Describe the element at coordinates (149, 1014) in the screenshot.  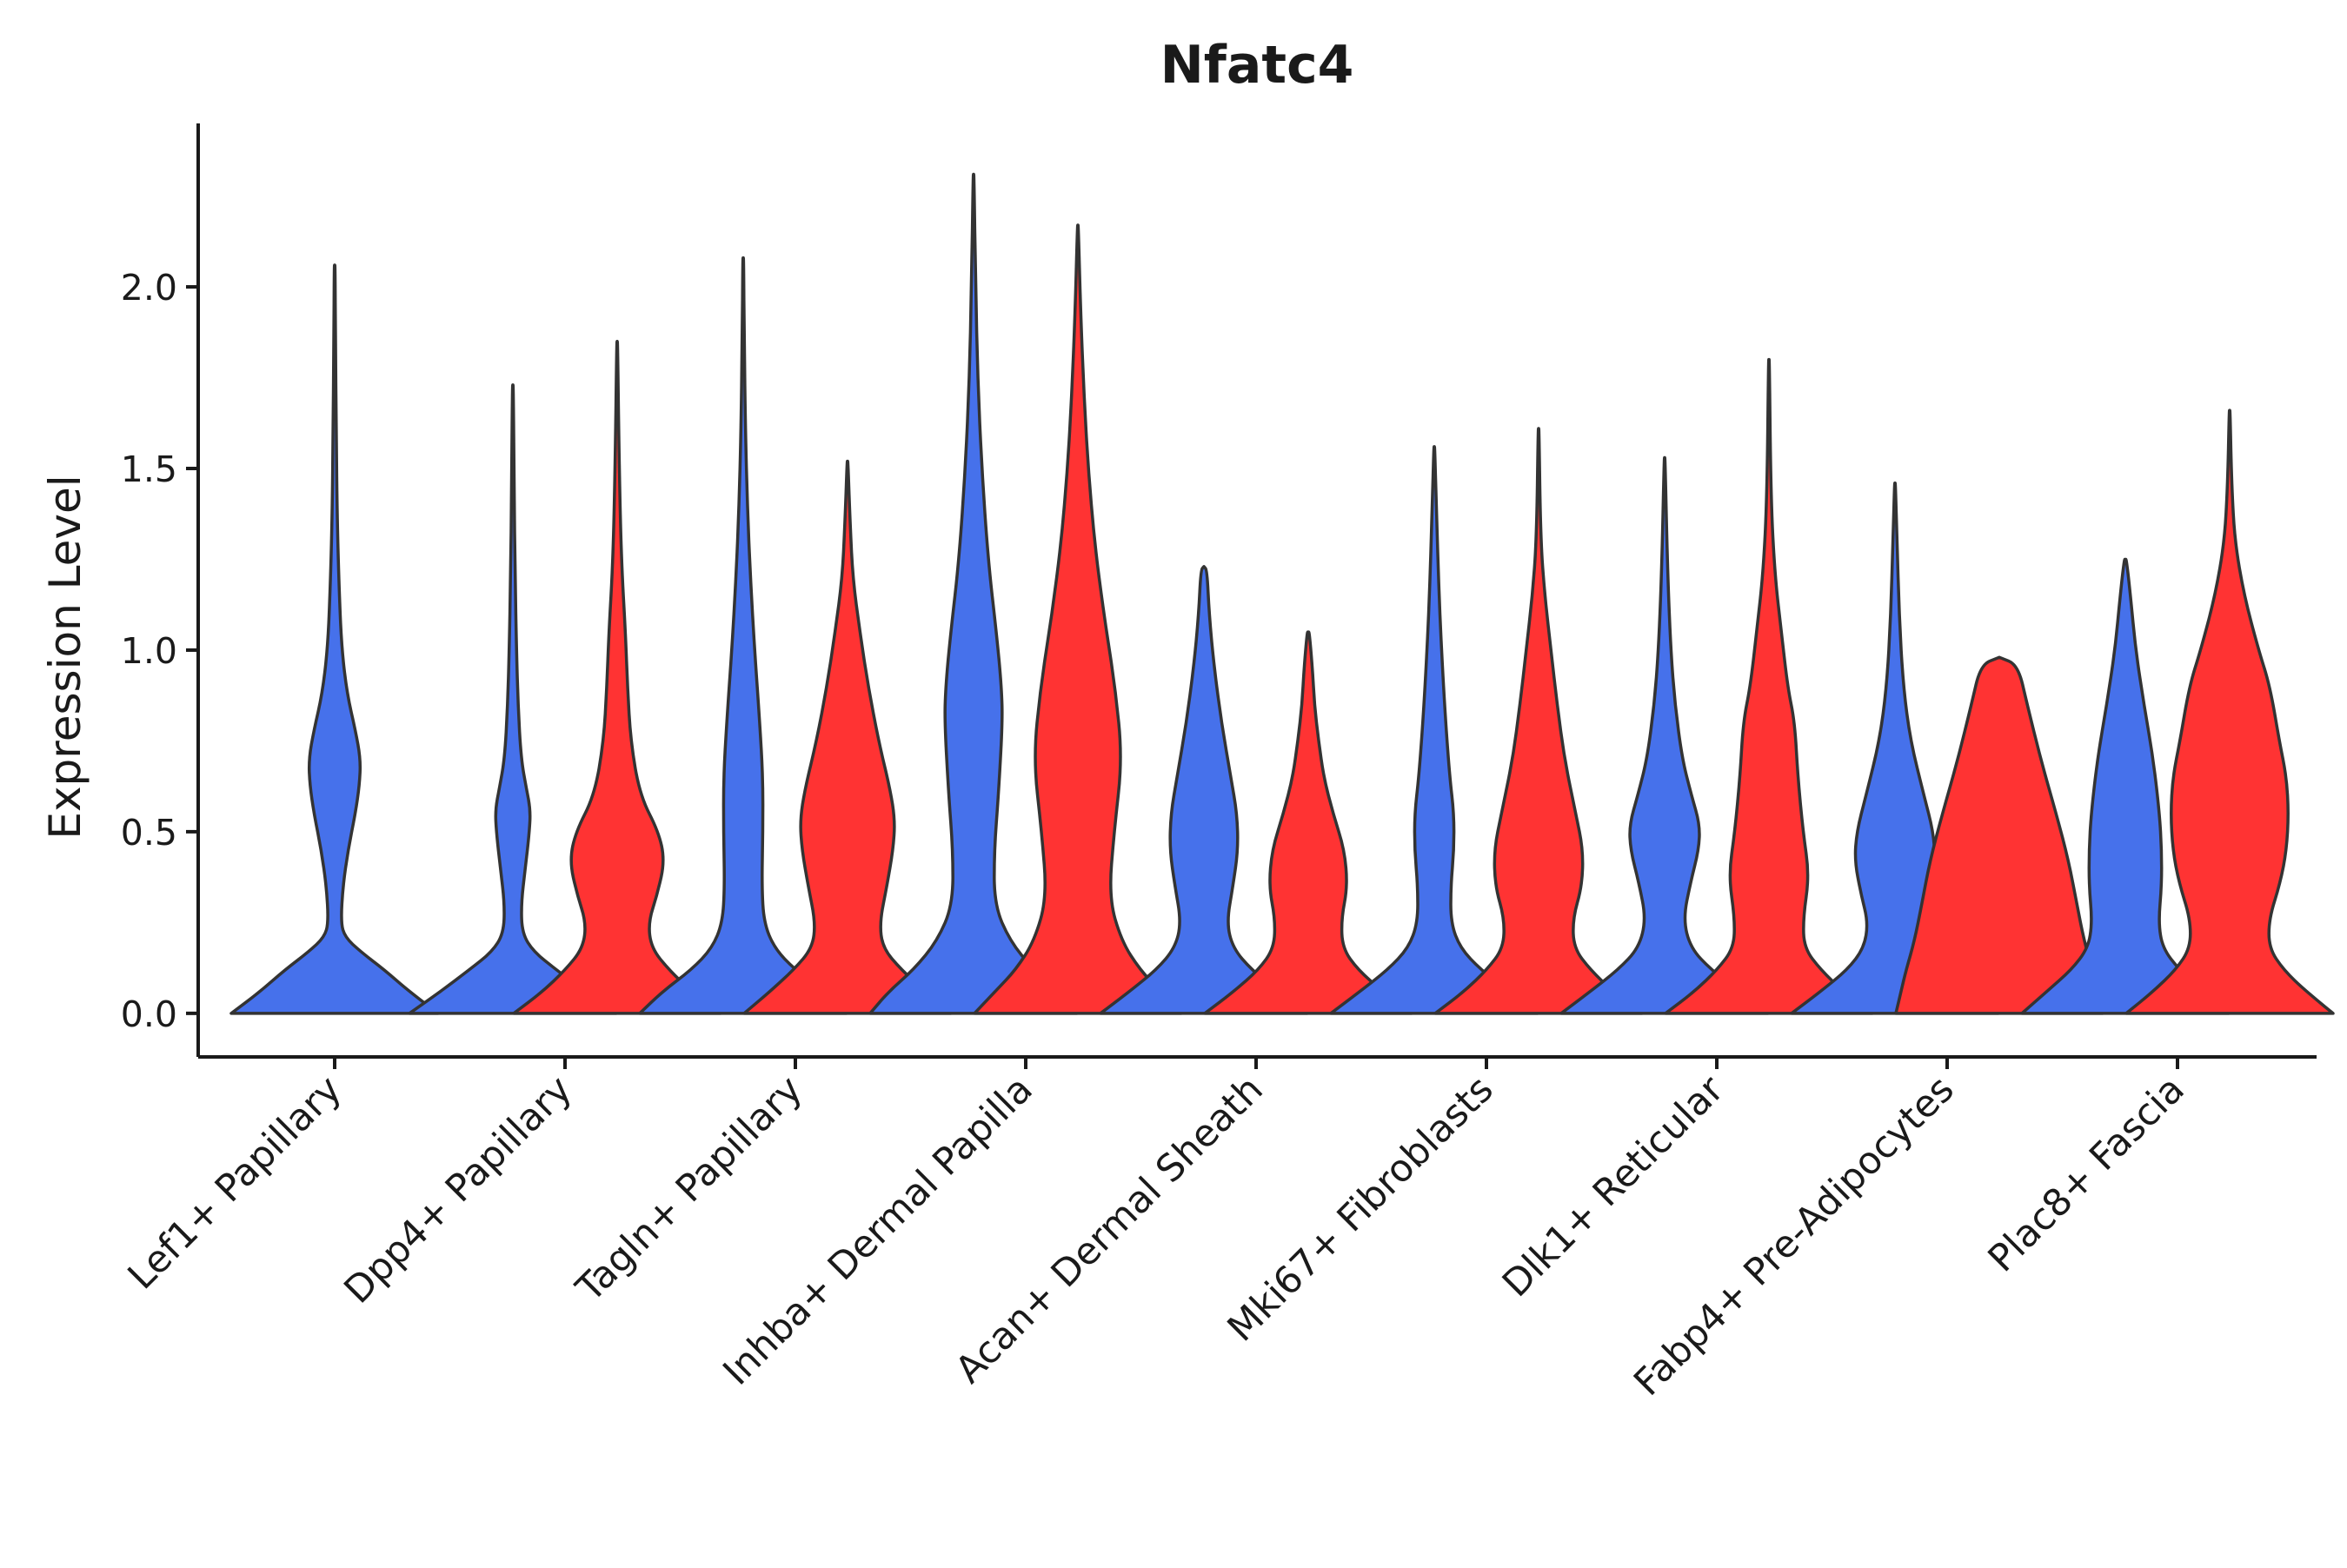
I see `y-tick-label: 0.0` at that location.